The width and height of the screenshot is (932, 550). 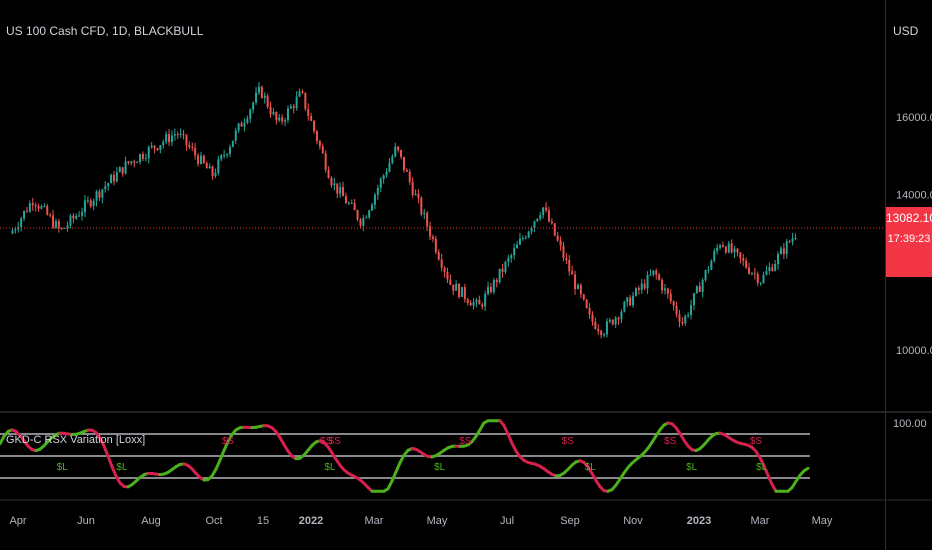 What do you see at coordinates (463, 455) in the screenshot?
I see `indicator-pane: 100.00$L $L $L $L $L $L $L$S $S$S $S $S $S $S` at bounding box center [463, 455].